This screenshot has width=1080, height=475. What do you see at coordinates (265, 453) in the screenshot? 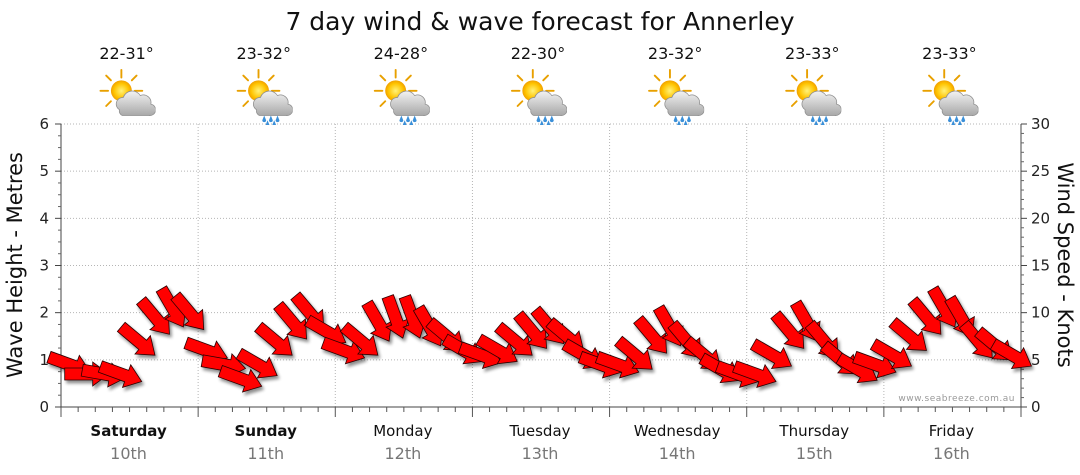
I see `day-date: 11th` at bounding box center [265, 453].